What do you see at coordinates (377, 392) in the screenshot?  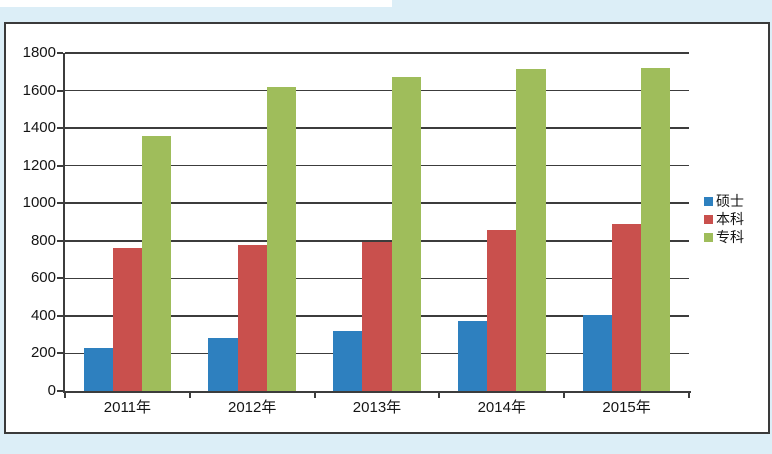 I see `x-axis-line` at bounding box center [377, 392].